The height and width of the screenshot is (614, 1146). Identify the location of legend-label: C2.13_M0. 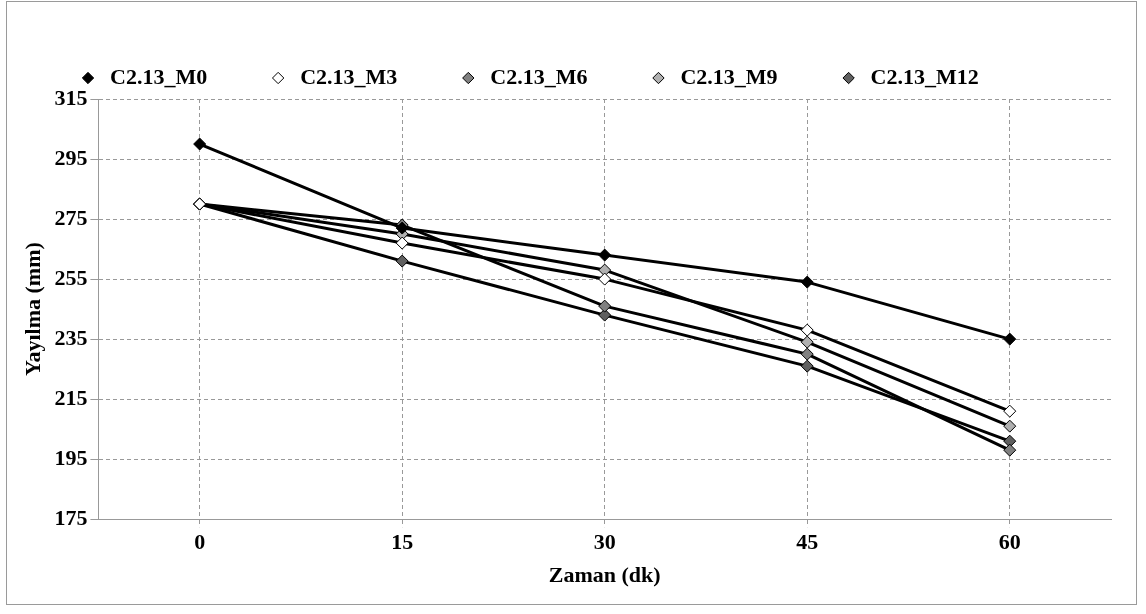
(159, 76).